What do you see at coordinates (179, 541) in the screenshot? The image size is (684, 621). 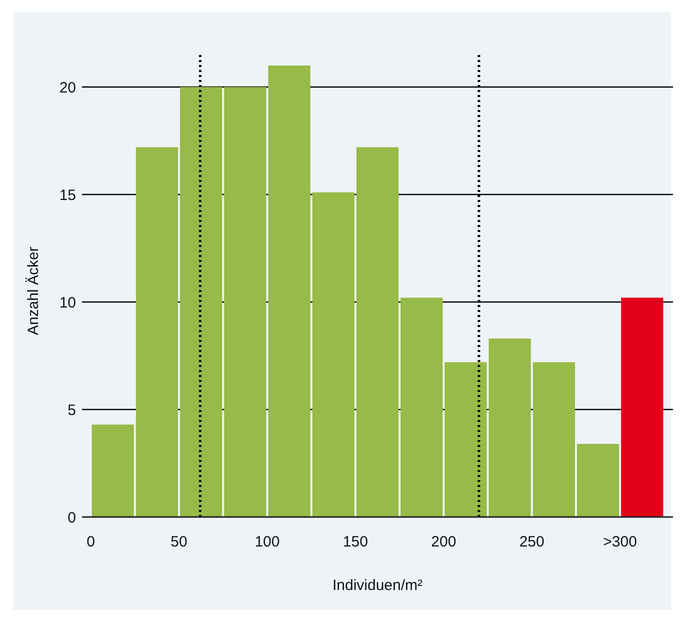 I see `x-tick-label: 50` at bounding box center [179, 541].